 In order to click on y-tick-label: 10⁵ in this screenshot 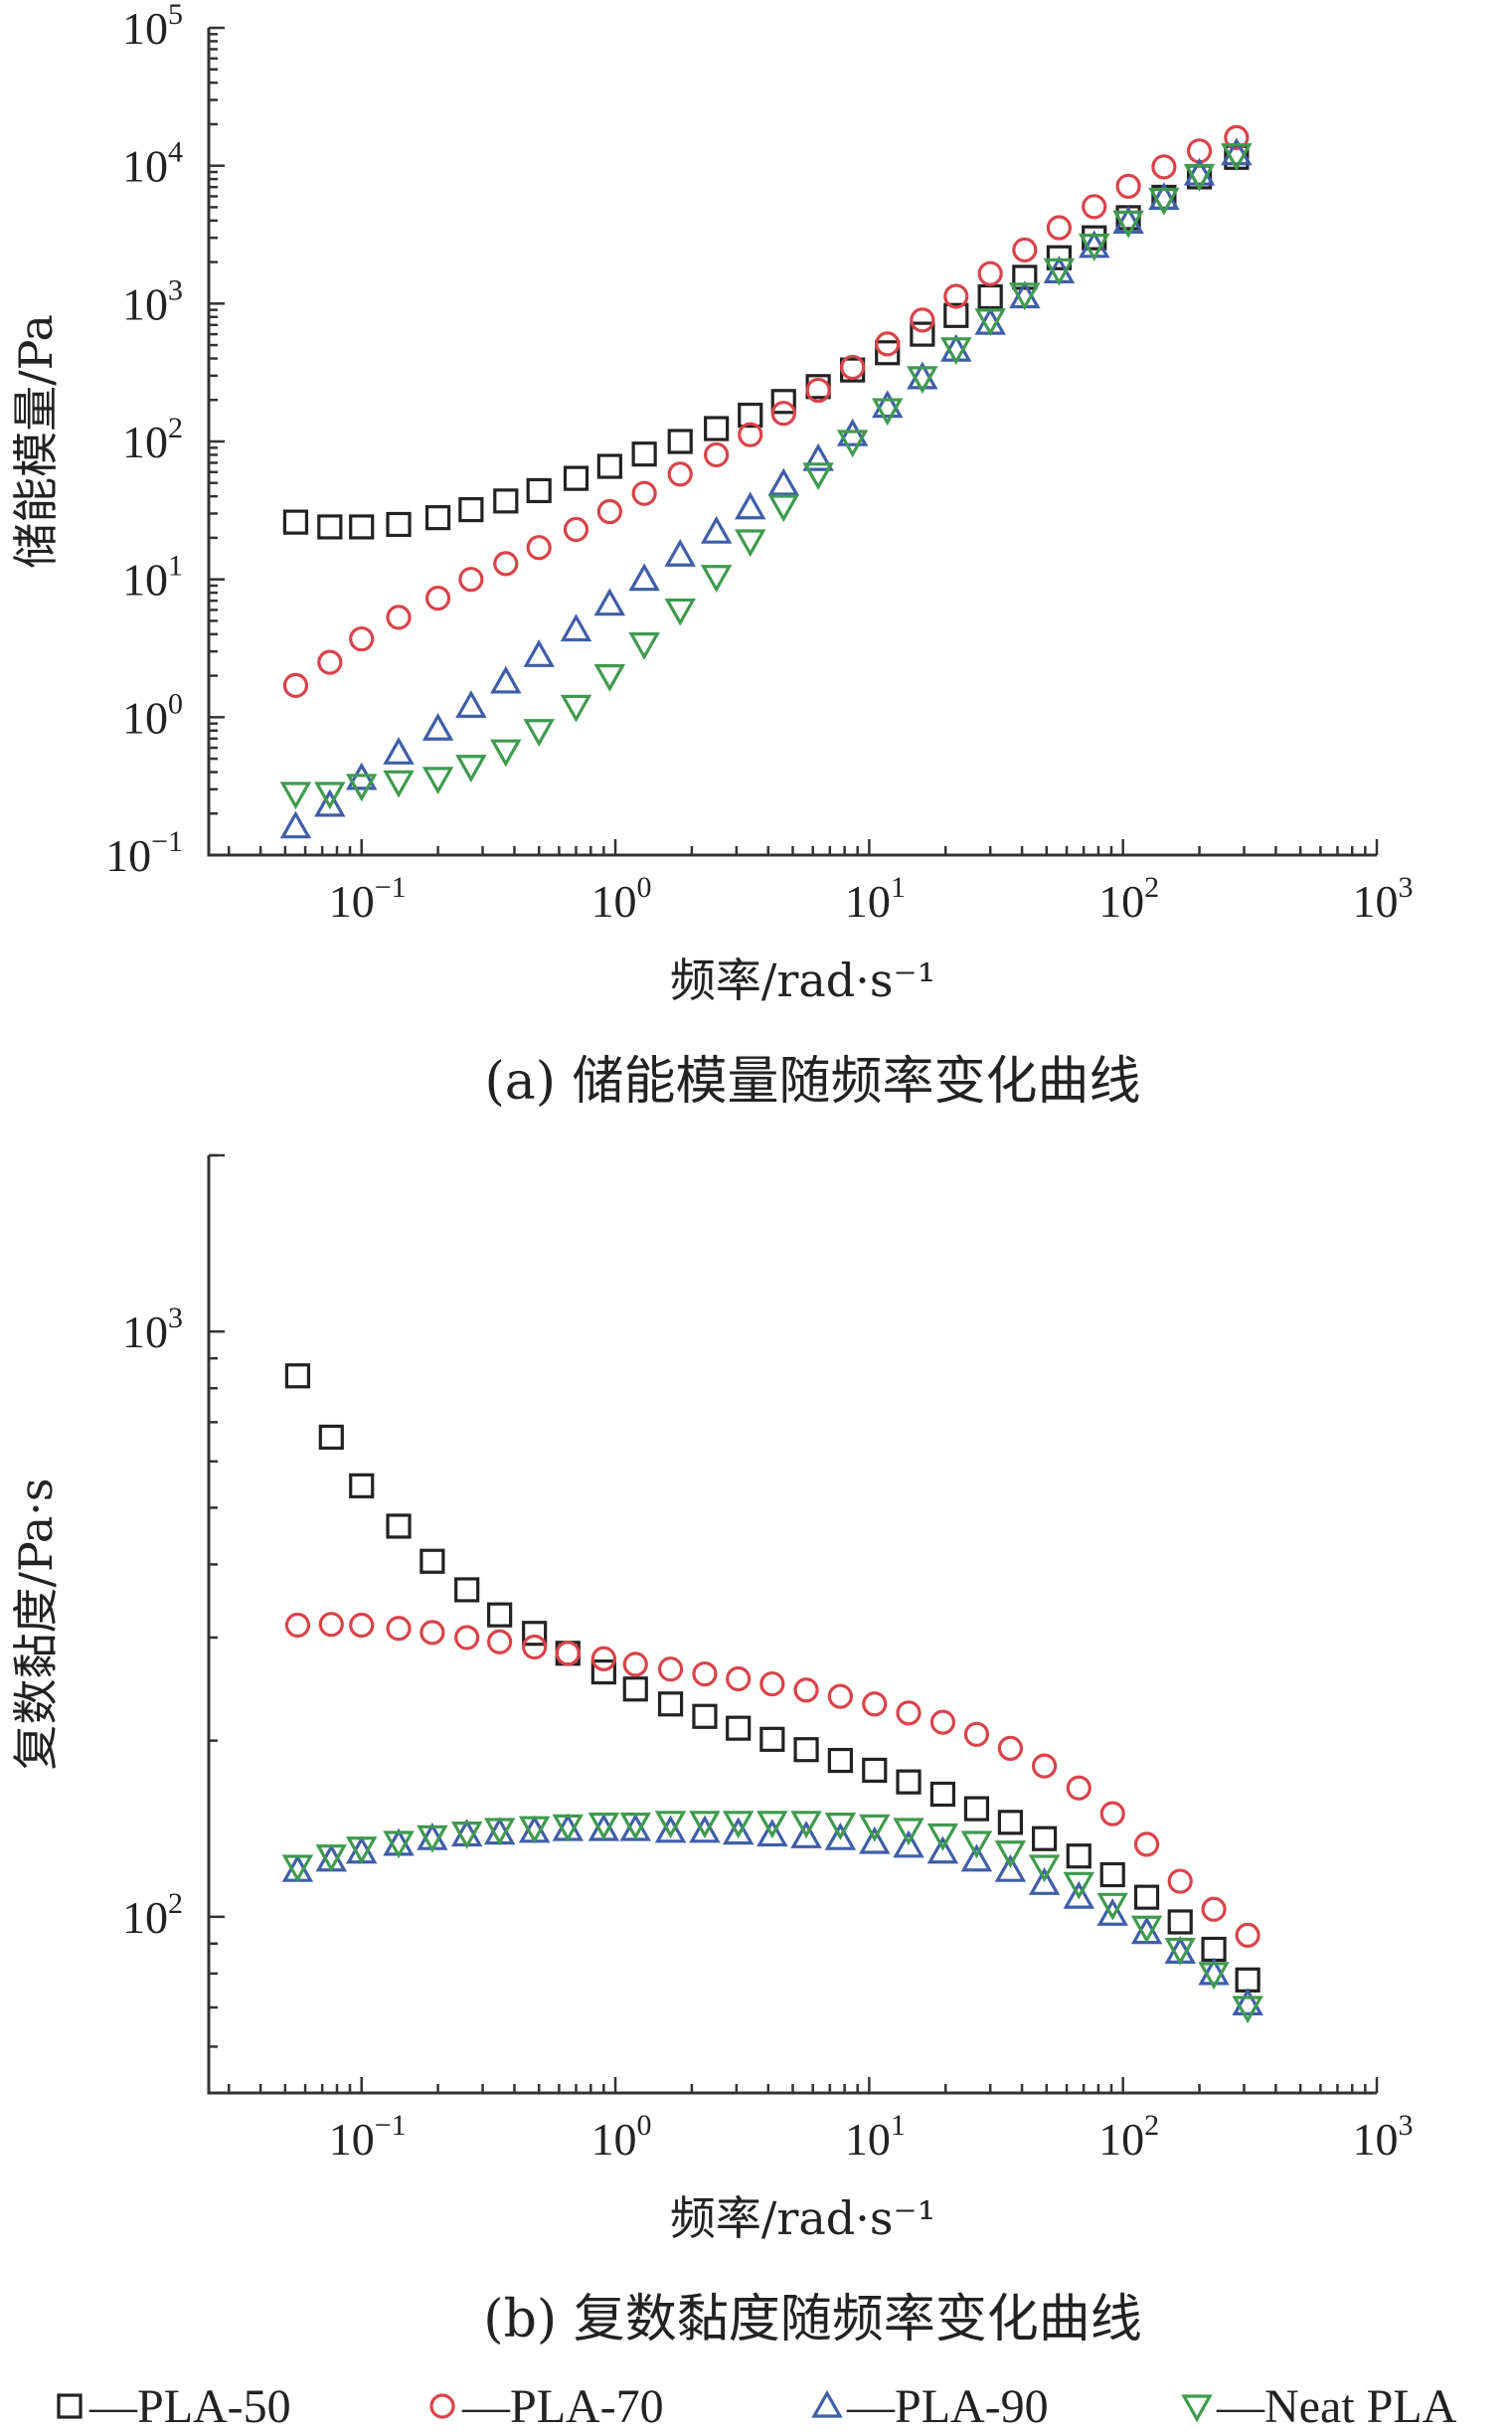, I will do `click(152, 27)`.